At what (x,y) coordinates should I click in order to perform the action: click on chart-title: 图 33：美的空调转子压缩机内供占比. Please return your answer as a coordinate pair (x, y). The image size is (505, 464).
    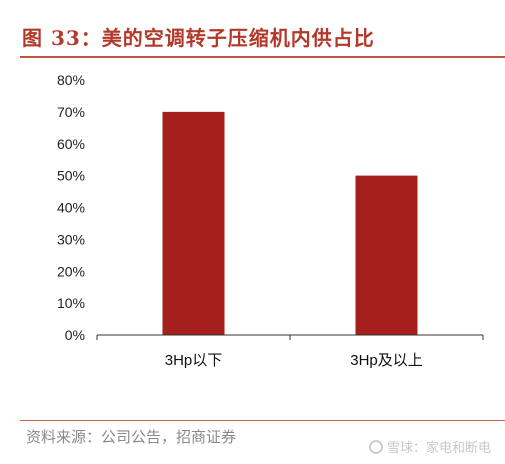
    Looking at the image, I should click on (198, 38).